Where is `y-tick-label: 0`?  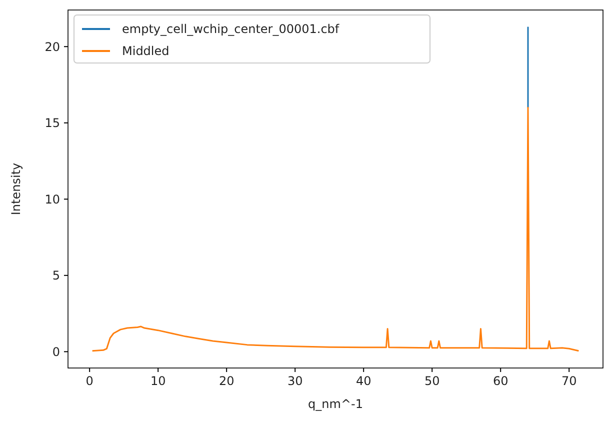 y-tick-label: 0 is located at coordinates (56, 351).